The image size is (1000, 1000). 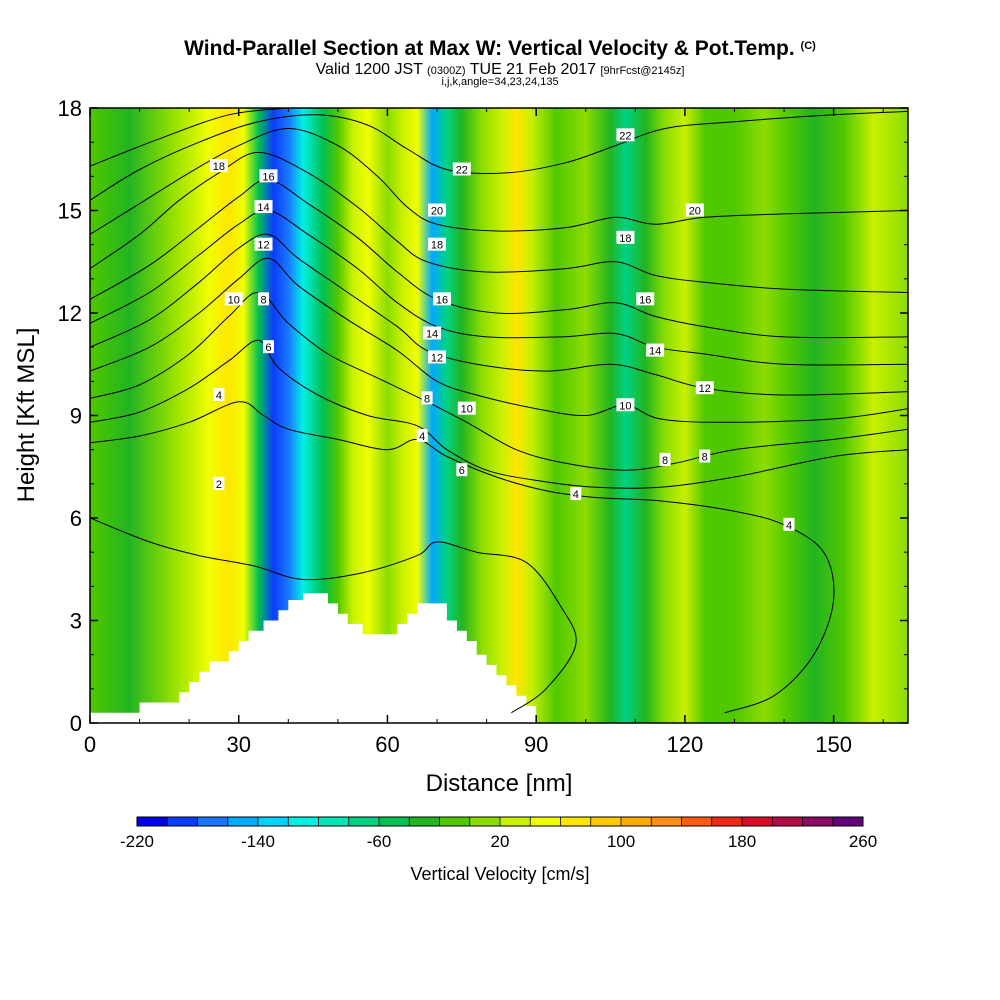 I want to click on contour-label-7: 18, so click(x=437, y=244).